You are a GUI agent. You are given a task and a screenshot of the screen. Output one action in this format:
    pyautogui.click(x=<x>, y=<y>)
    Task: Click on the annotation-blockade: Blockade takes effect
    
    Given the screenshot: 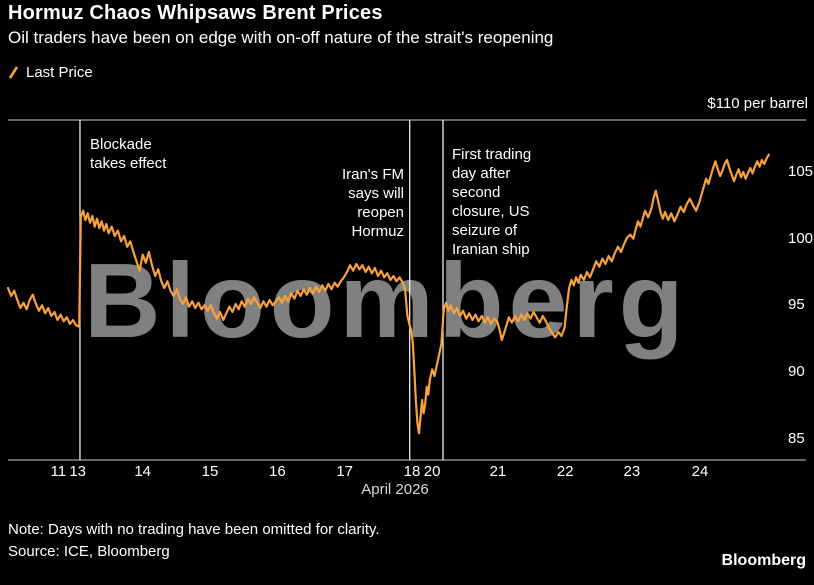 What is the action you would take?
    pyautogui.click(x=128, y=154)
    